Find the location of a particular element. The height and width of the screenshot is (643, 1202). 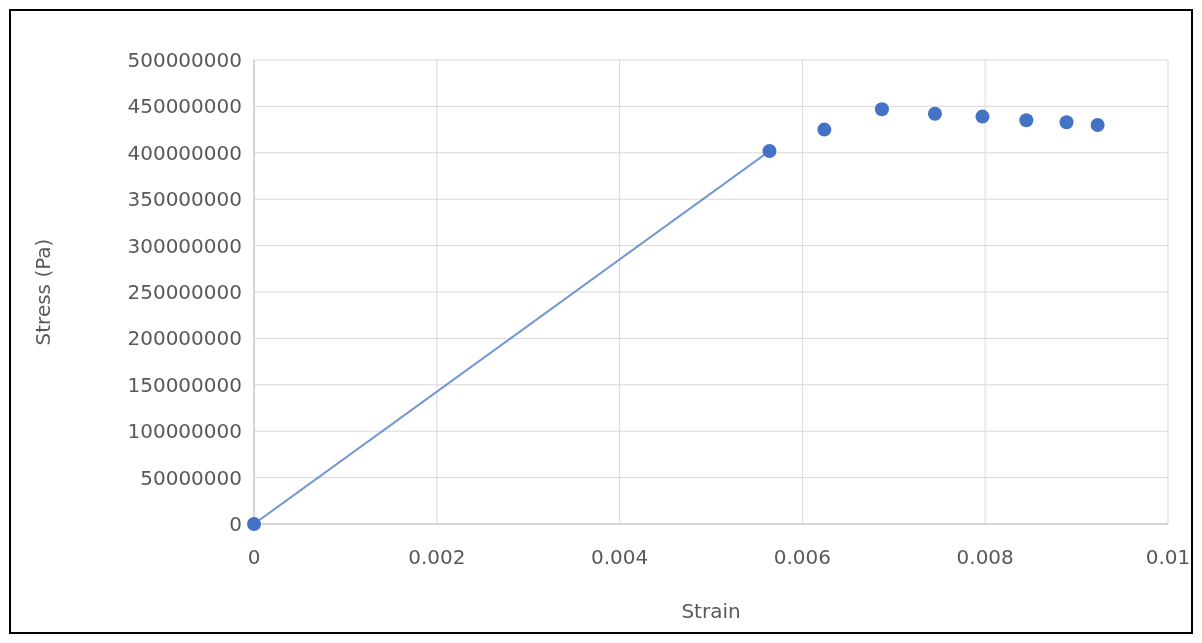

x-axis-title: Strain is located at coordinates (711, 611).